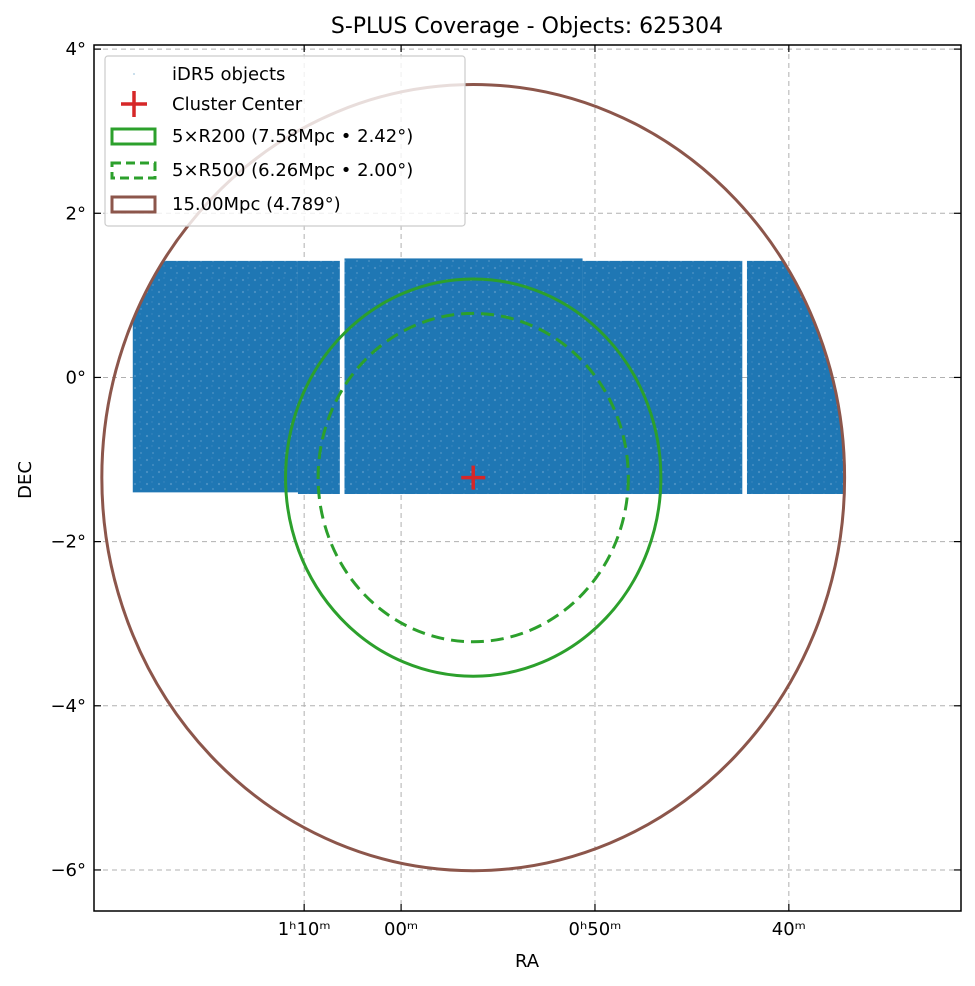 The height and width of the screenshot is (986, 975). I want to click on y-tick-label: 0°, so click(76, 377).